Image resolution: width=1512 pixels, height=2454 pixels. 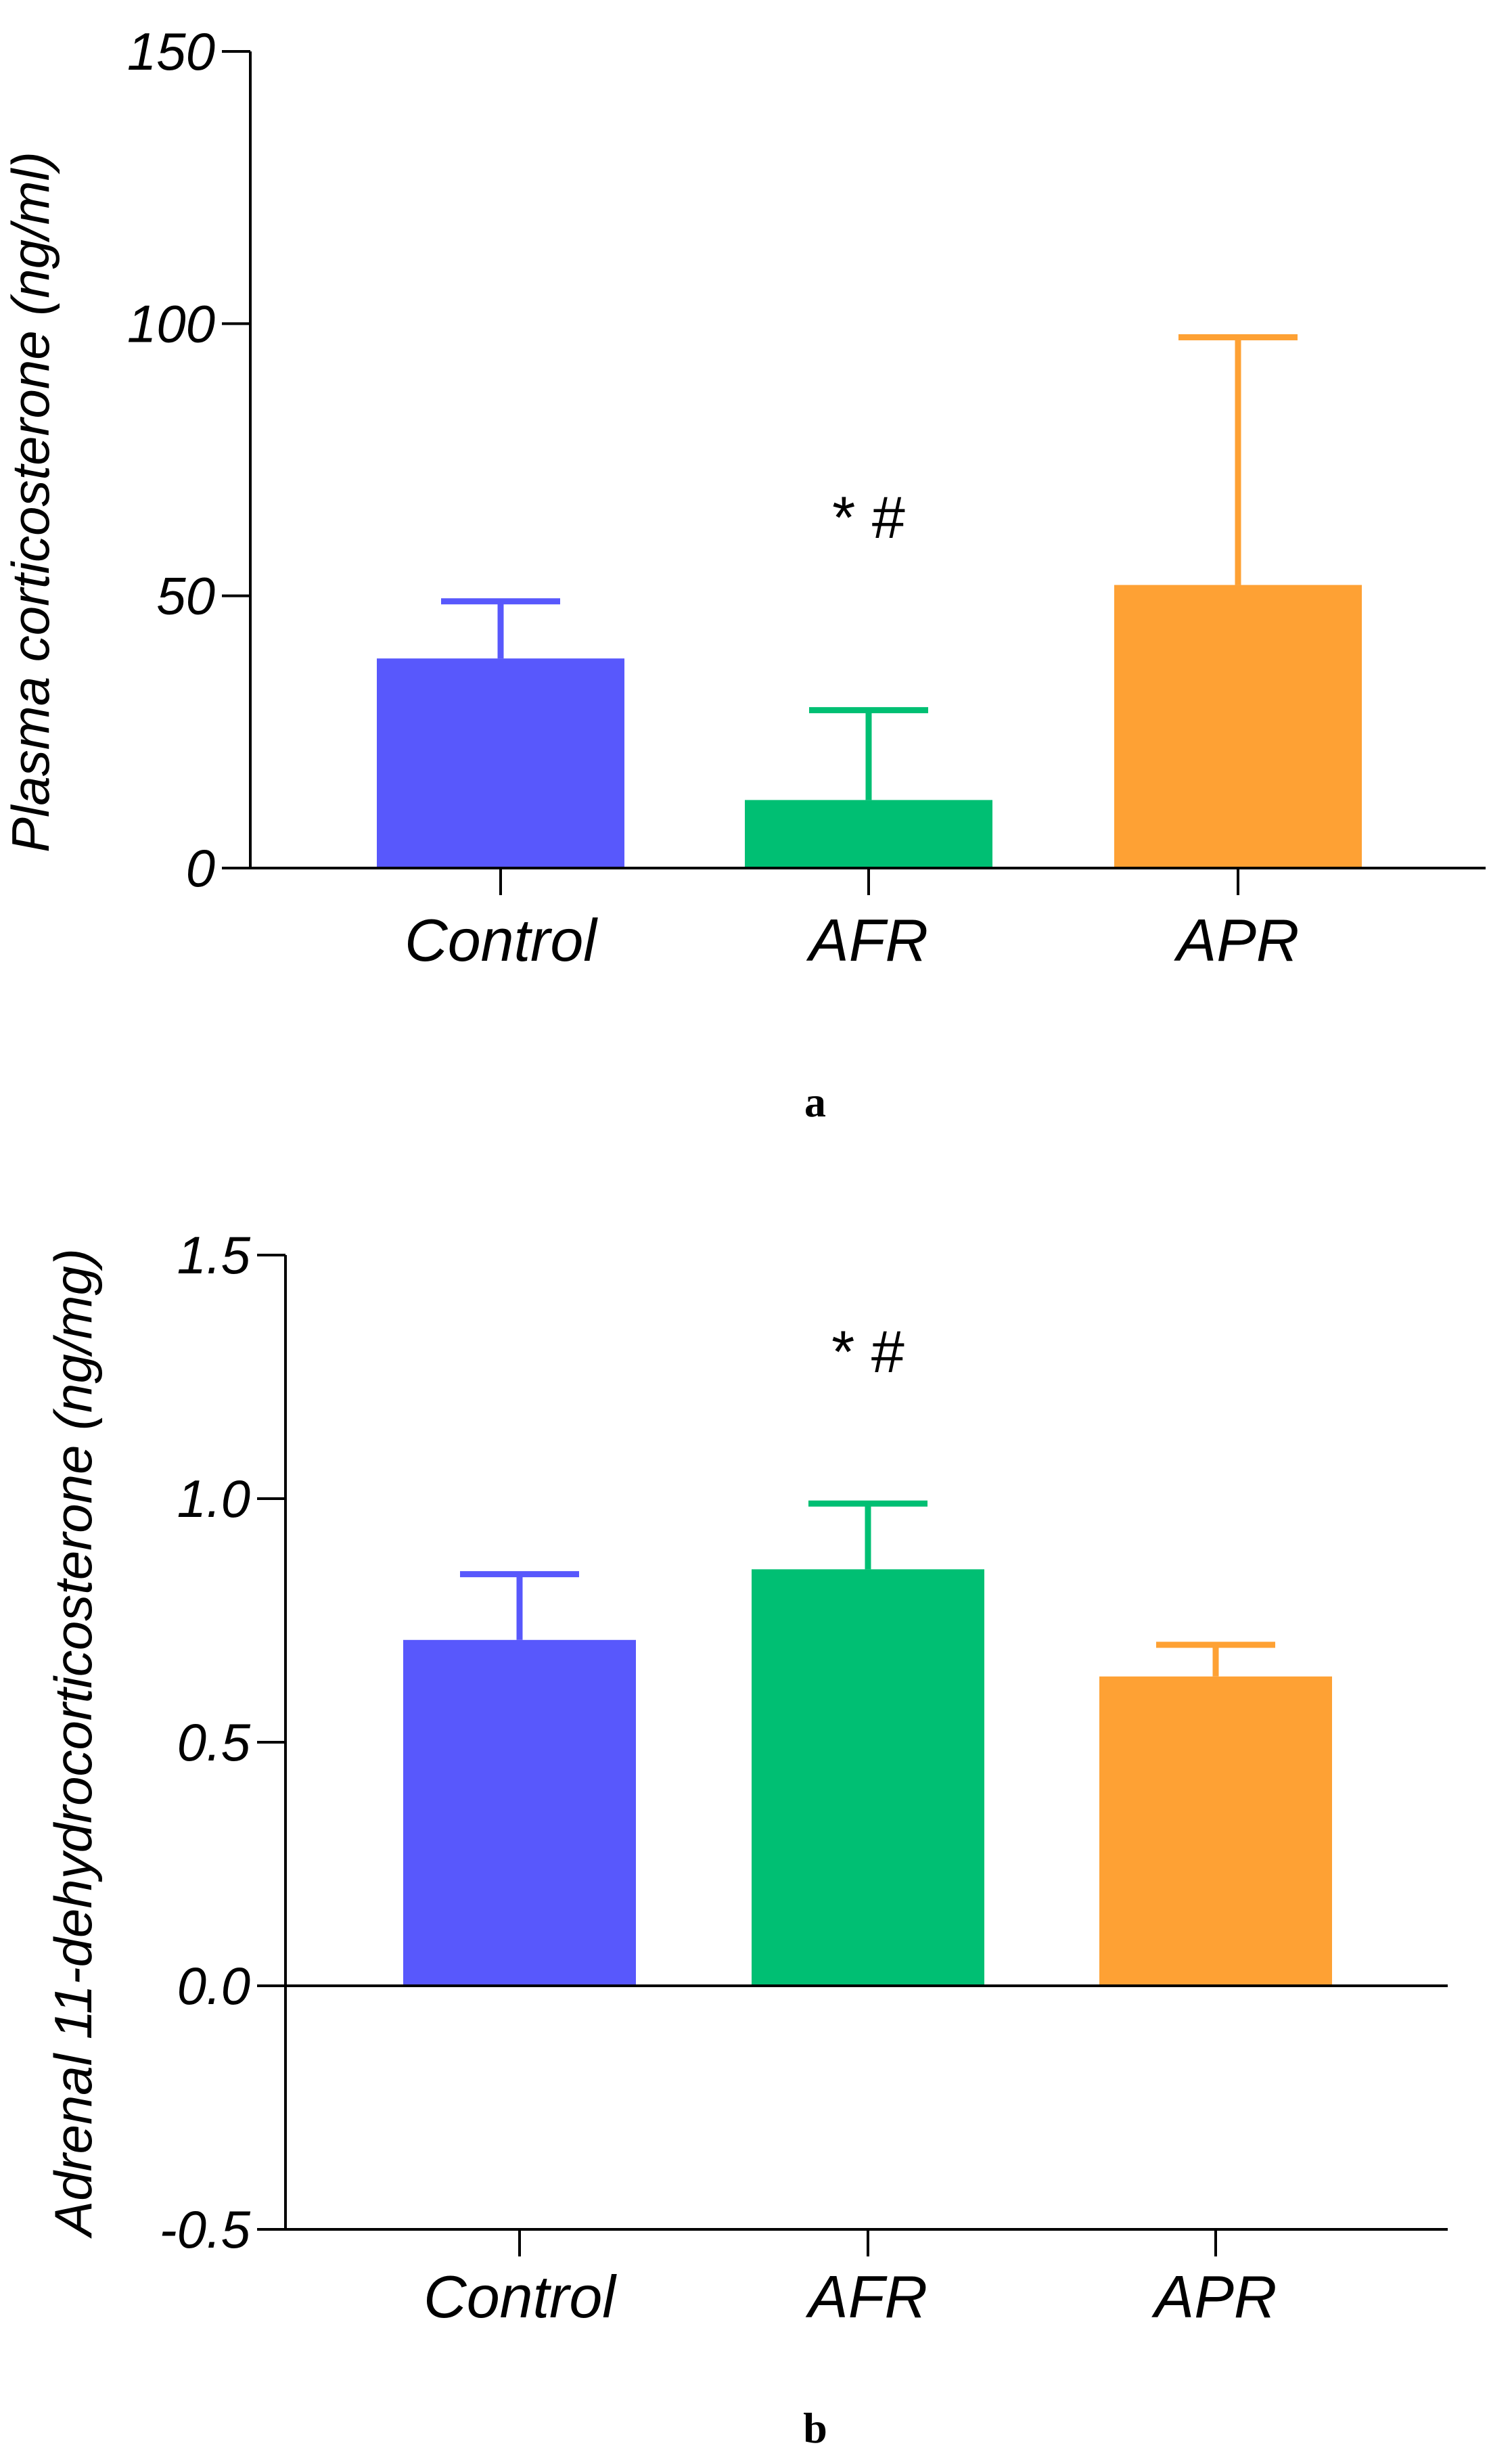 I want to click on panel-label: a, so click(x=815, y=1102).